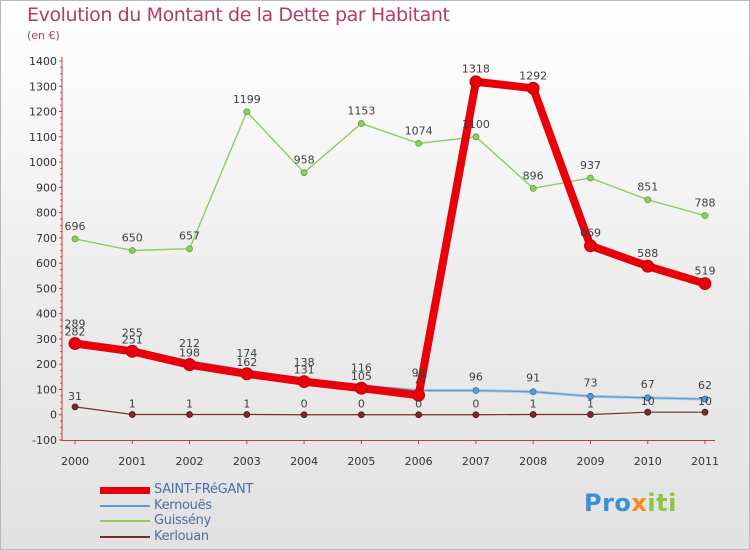 The image size is (750, 550). What do you see at coordinates (418, 404) in the screenshot?
I see `data-label-kerlouan-2006: 0` at bounding box center [418, 404].